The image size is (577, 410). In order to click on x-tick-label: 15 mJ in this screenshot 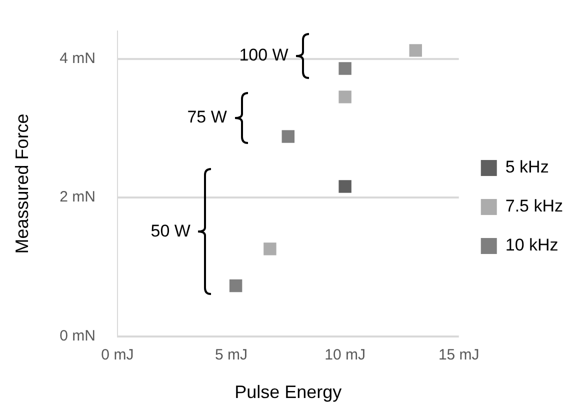, I will do `click(459, 355)`.